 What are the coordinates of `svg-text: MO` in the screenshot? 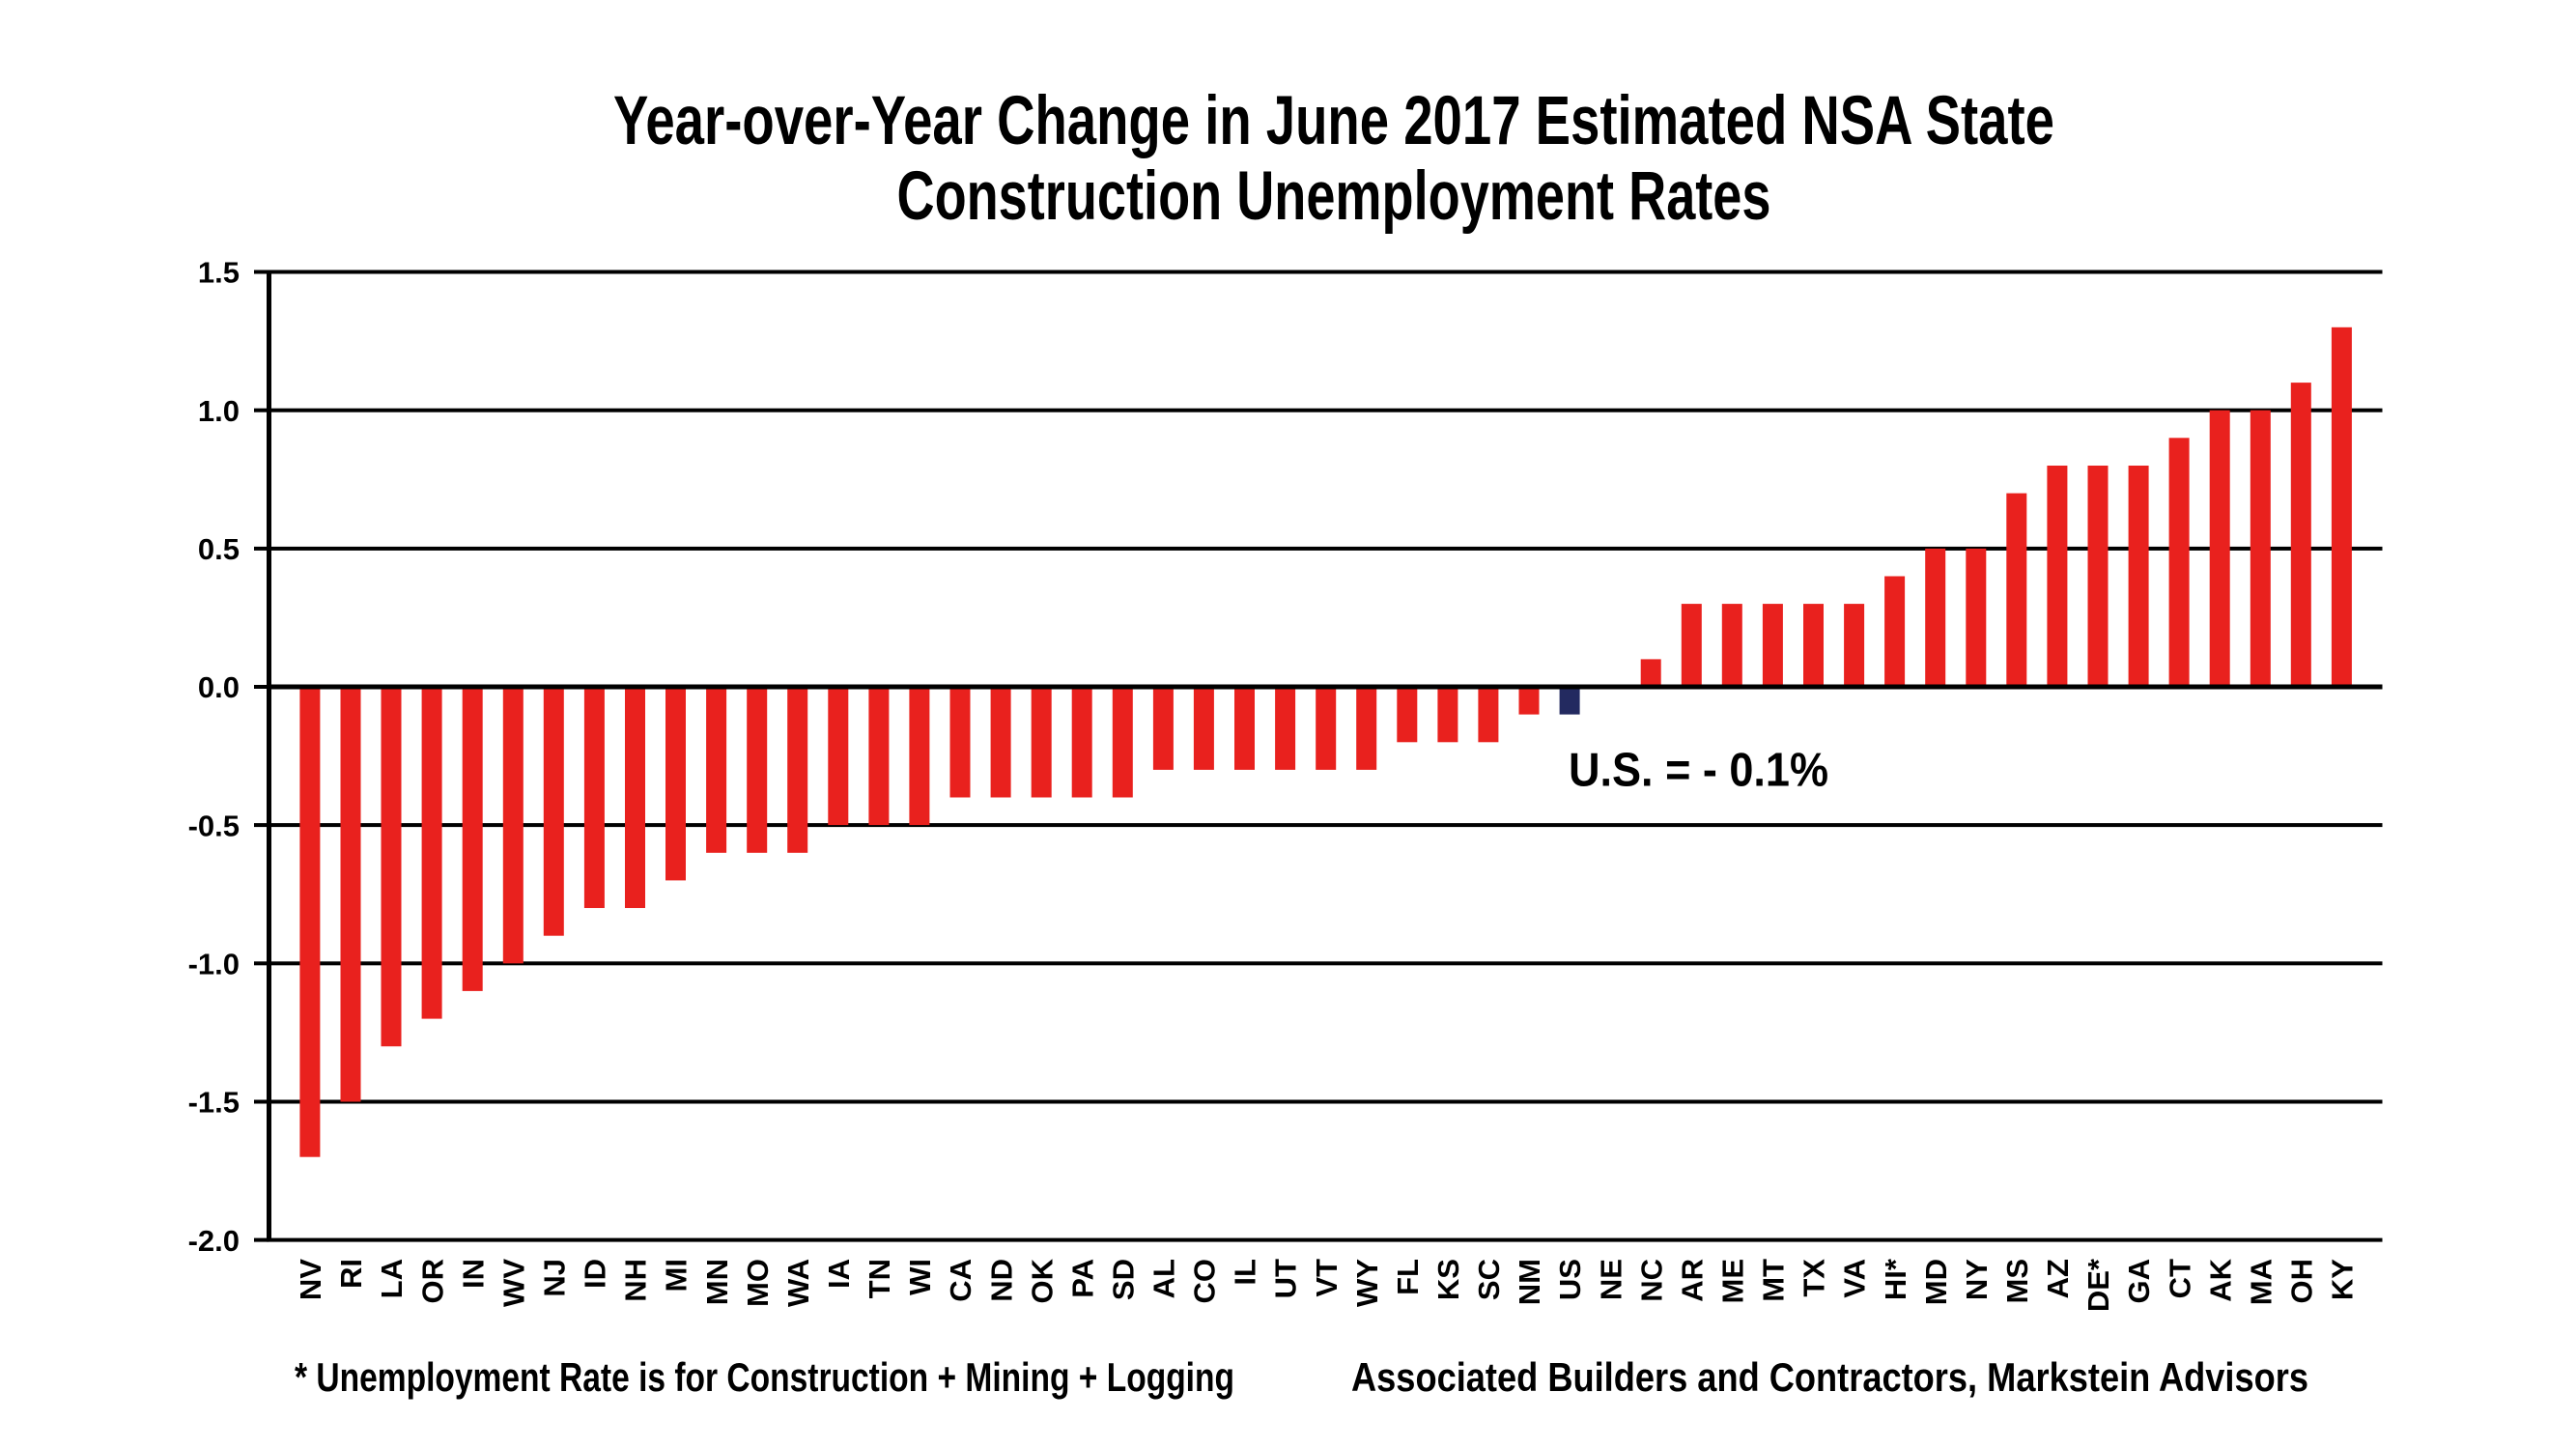 It's located at (758, 1283).